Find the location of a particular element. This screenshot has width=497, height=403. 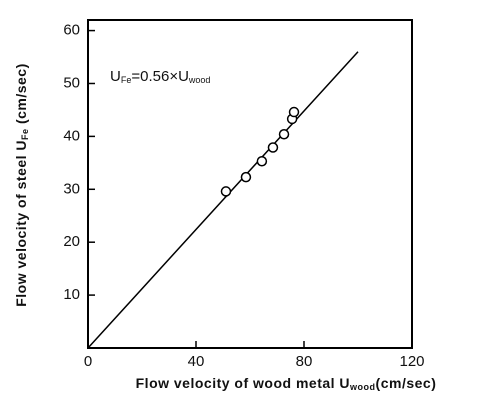

x-tick-label: 0 is located at coordinates (88, 361).